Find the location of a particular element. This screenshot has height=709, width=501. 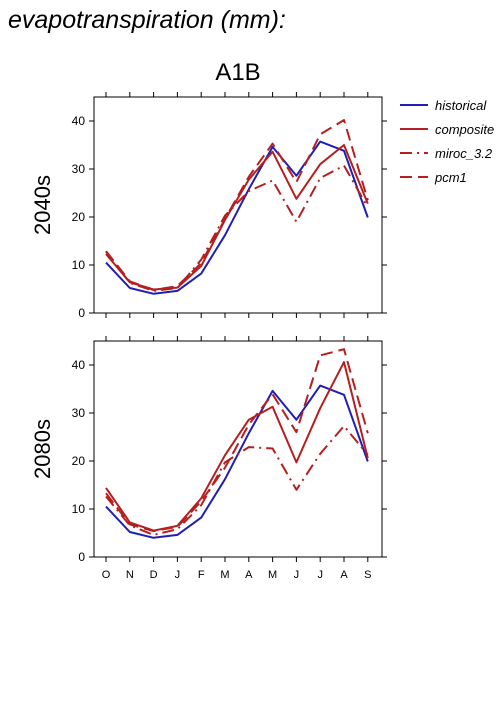

scenario-title: A1B is located at coordinates (237, 72).